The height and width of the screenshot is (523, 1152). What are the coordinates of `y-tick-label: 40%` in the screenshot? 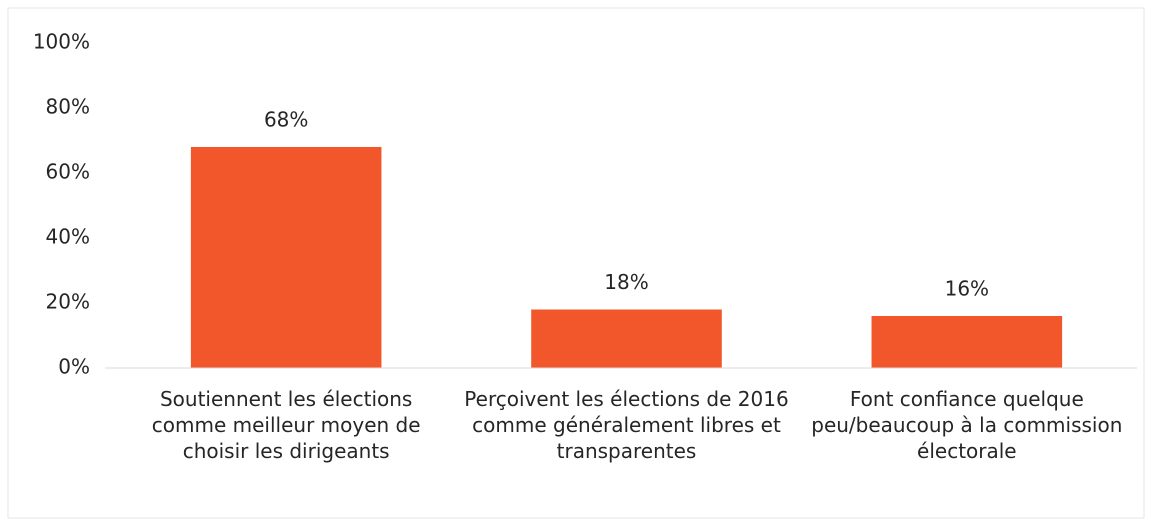 It's located at (68, 237).